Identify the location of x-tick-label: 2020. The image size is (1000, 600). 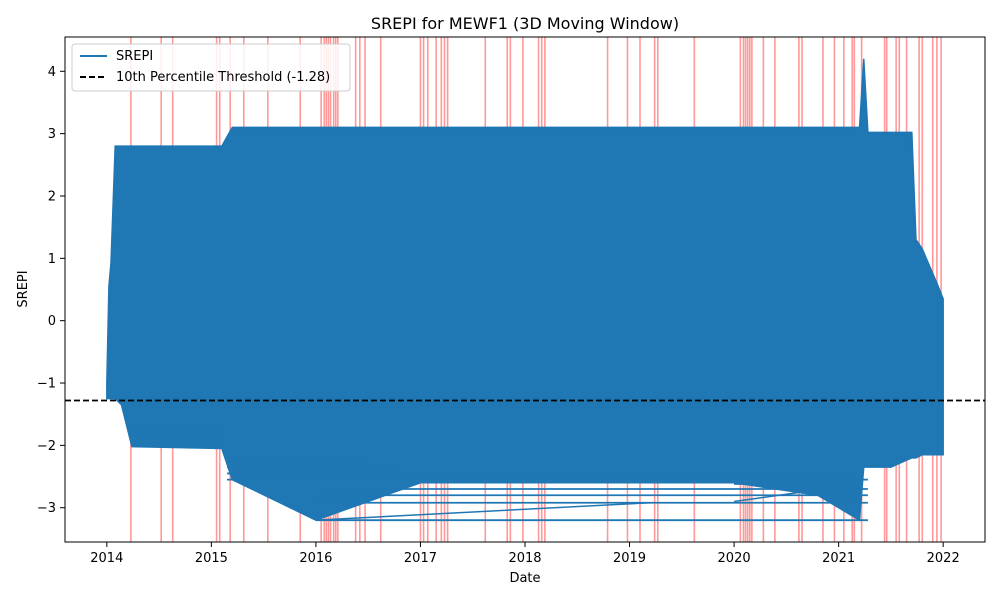
(734, 558).